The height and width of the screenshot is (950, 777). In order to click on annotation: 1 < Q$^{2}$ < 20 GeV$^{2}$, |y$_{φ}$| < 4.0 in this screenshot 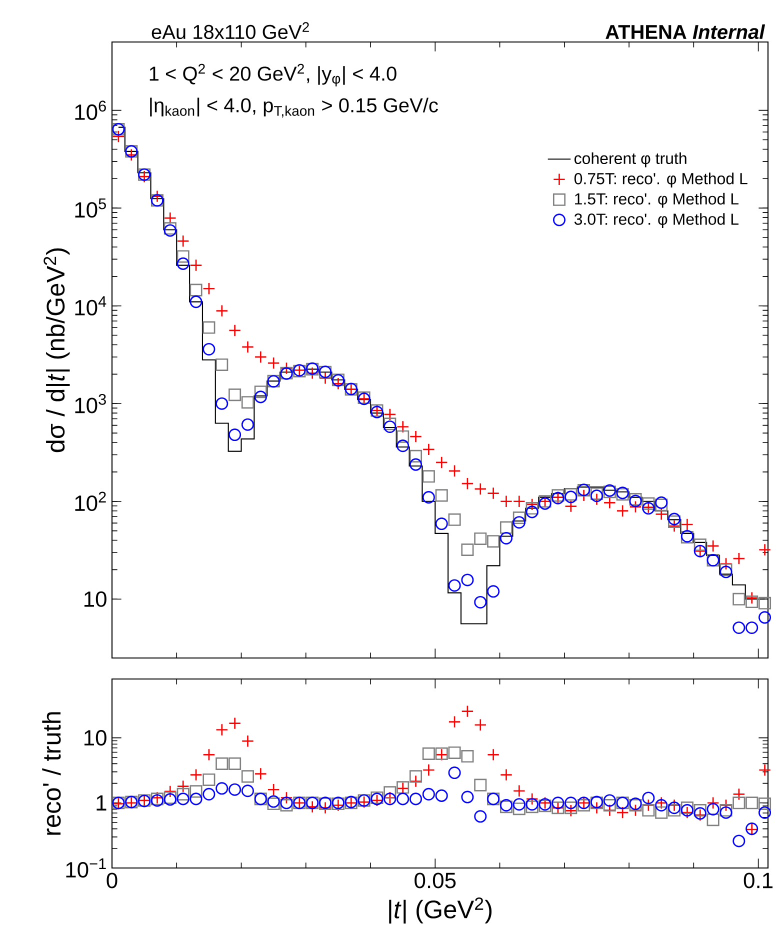, I will do `click(273, 75)`.